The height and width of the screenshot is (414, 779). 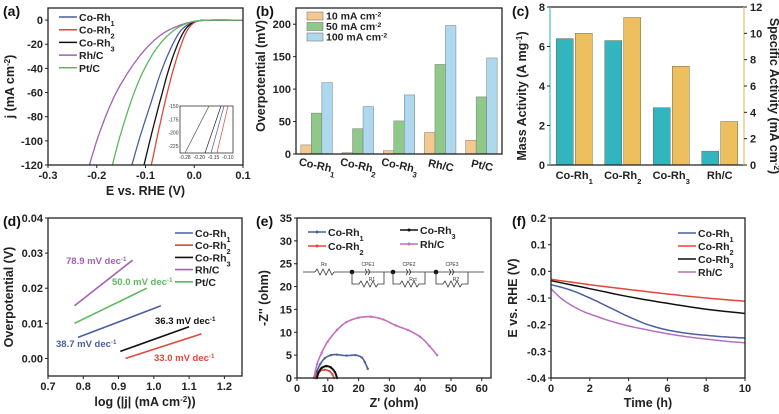 I want to click on bar-corh3-left, so click(x=662, y=136).